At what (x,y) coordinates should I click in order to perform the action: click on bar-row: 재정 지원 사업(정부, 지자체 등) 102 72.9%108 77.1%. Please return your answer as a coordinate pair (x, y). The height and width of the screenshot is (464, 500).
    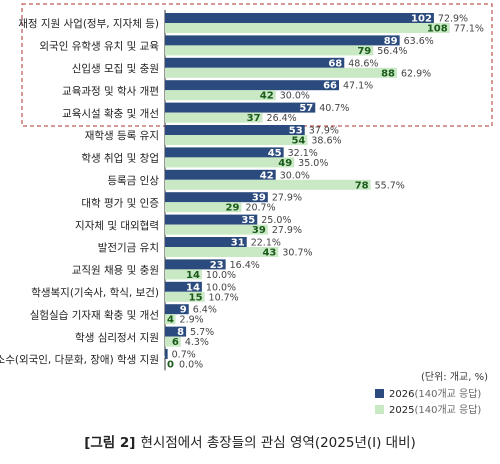
    Looking at the image, I should click on (251, 24).